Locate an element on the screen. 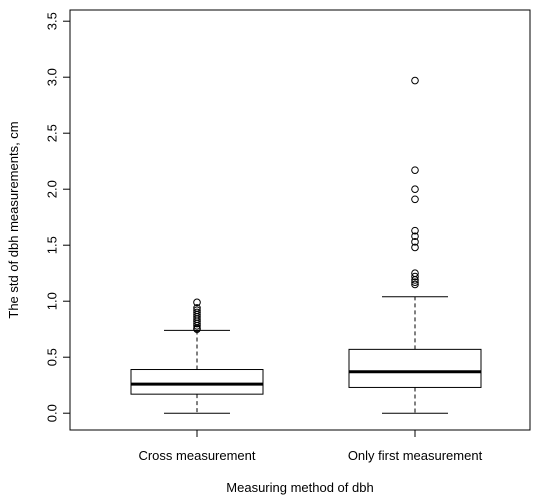  x-axis: Cross measurement Only first measurement is located at coordinates (310, 446).